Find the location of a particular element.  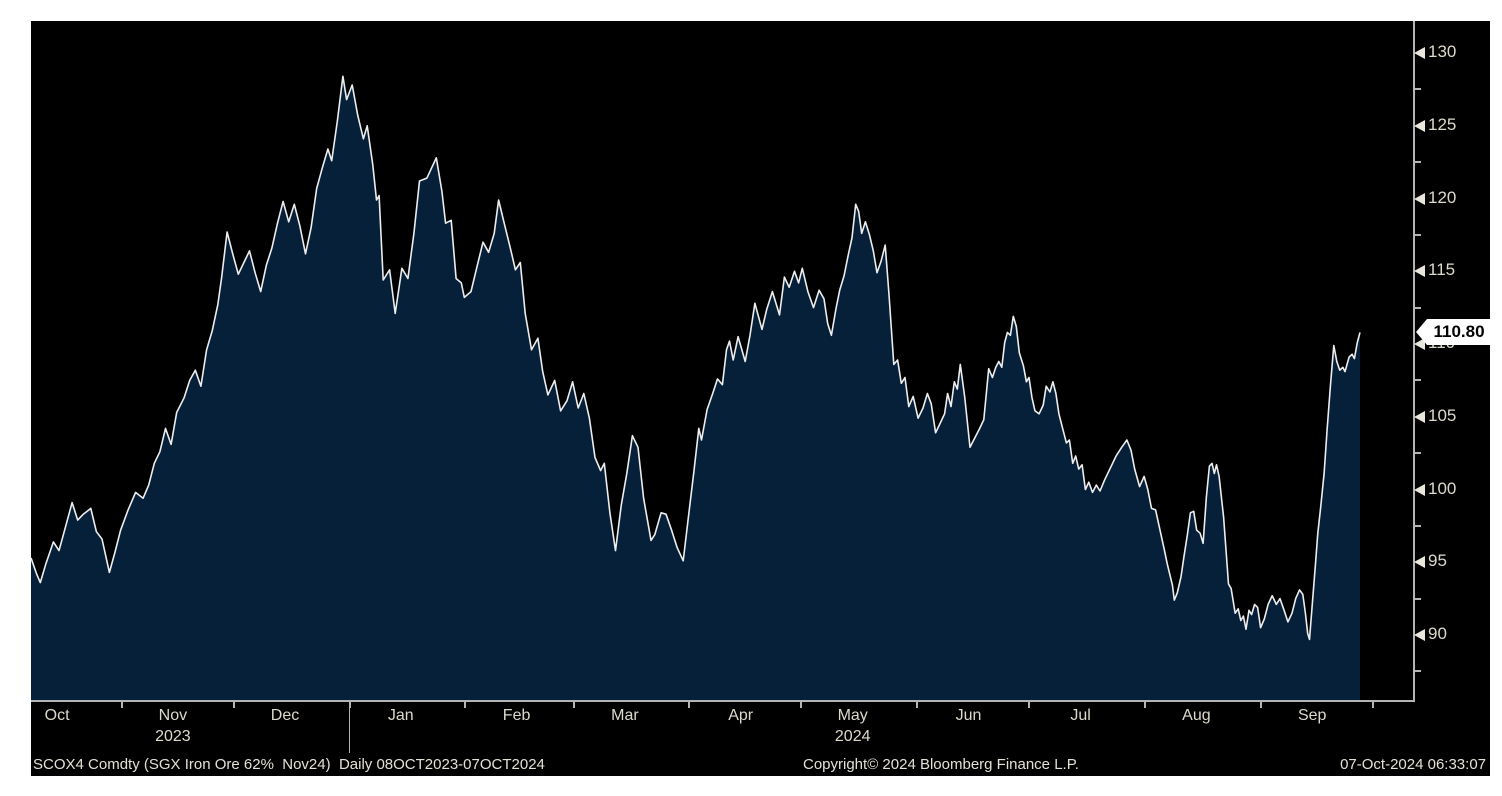

x-year-label: 2023 is located at coordinates (173, 736).